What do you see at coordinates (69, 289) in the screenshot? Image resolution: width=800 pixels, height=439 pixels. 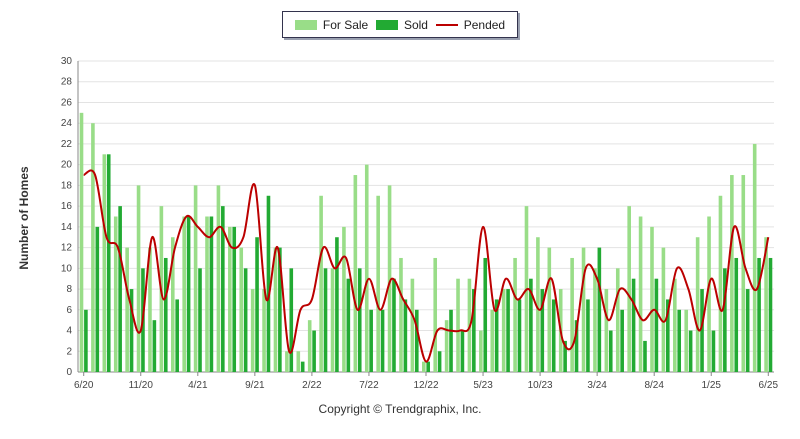 I see `y-tick-label: 8` at bounding box center [69, 289].